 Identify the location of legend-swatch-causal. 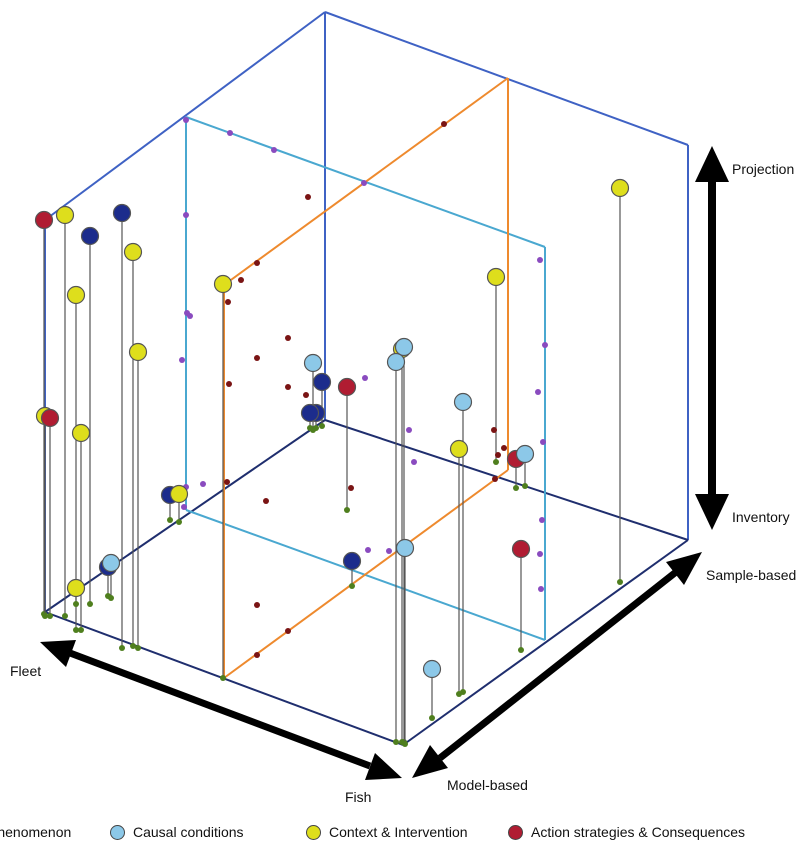
(117, 832).